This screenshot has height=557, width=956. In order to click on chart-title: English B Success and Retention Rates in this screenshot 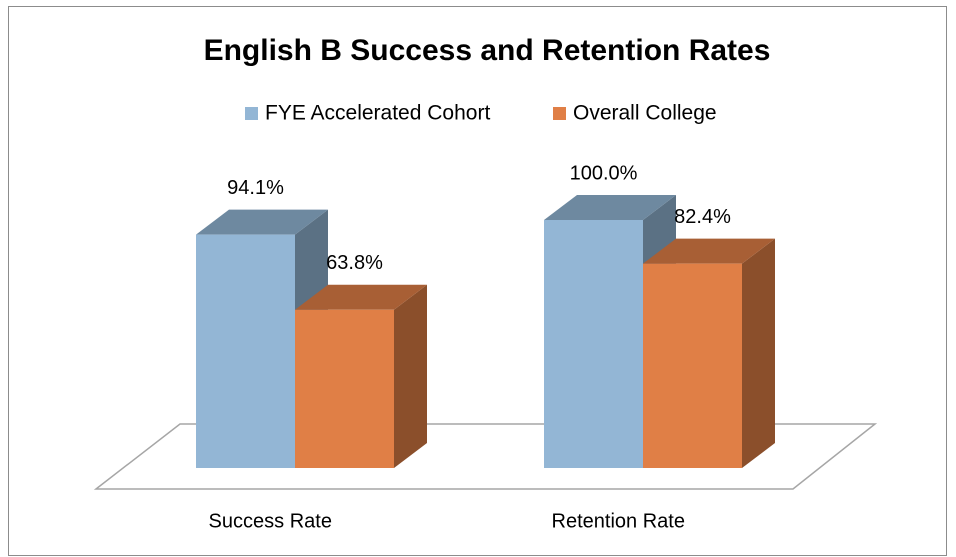, I will do `click(487, 50)`.